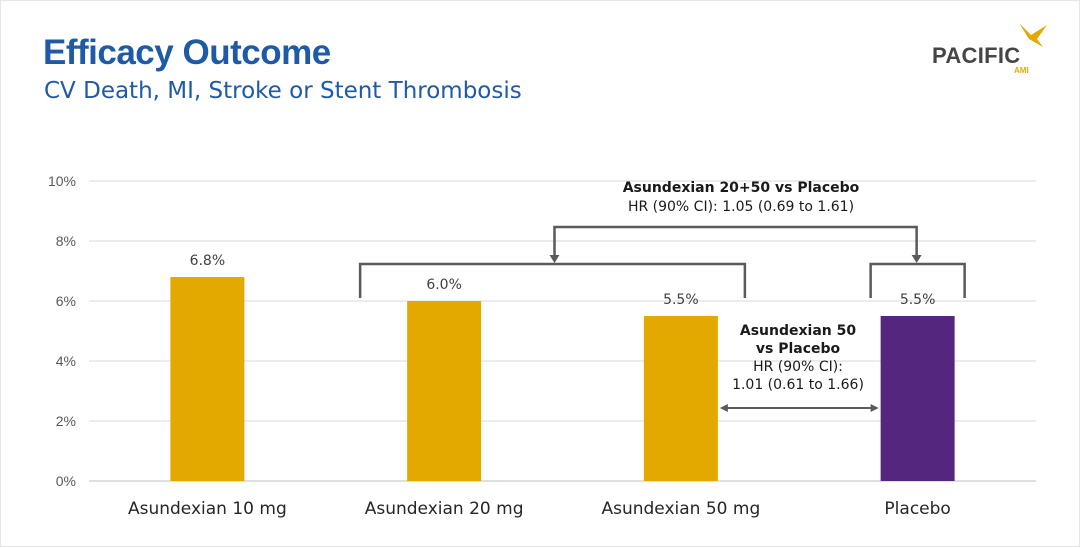 This screenshot has height=548, width=1080. What do you see at coordinates (741, 188) in the screenshot?
I see `annotation-heading: Asundexian 20+50 vs Placebo` at bounding box center [741, 188].